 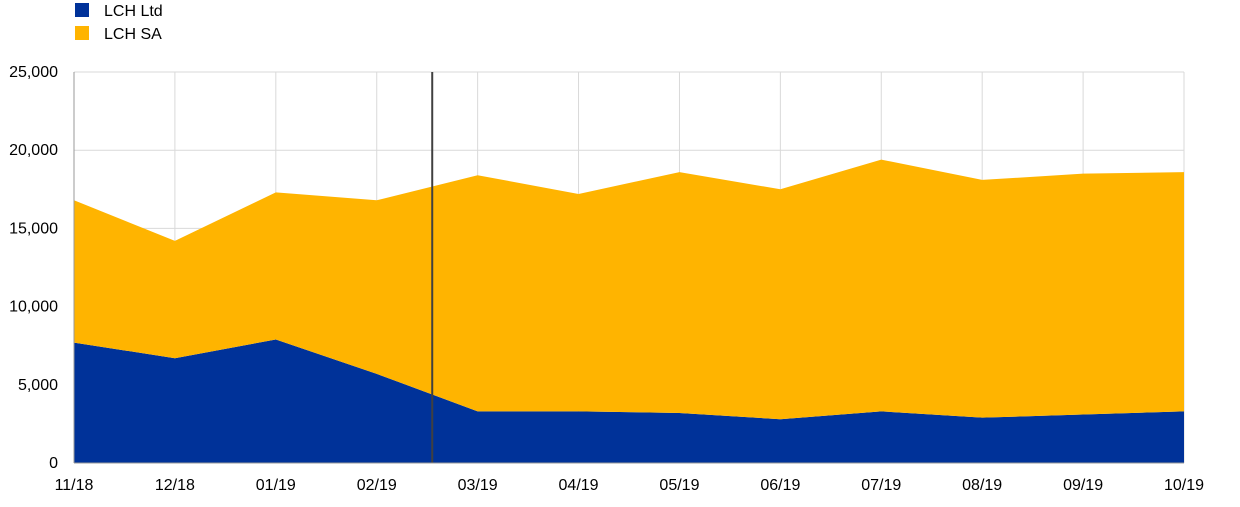 What do you see at coordinates (780, 485) in the screenshot?
I see `x-tick-label: 06/19` at bounding box center [780, 485].